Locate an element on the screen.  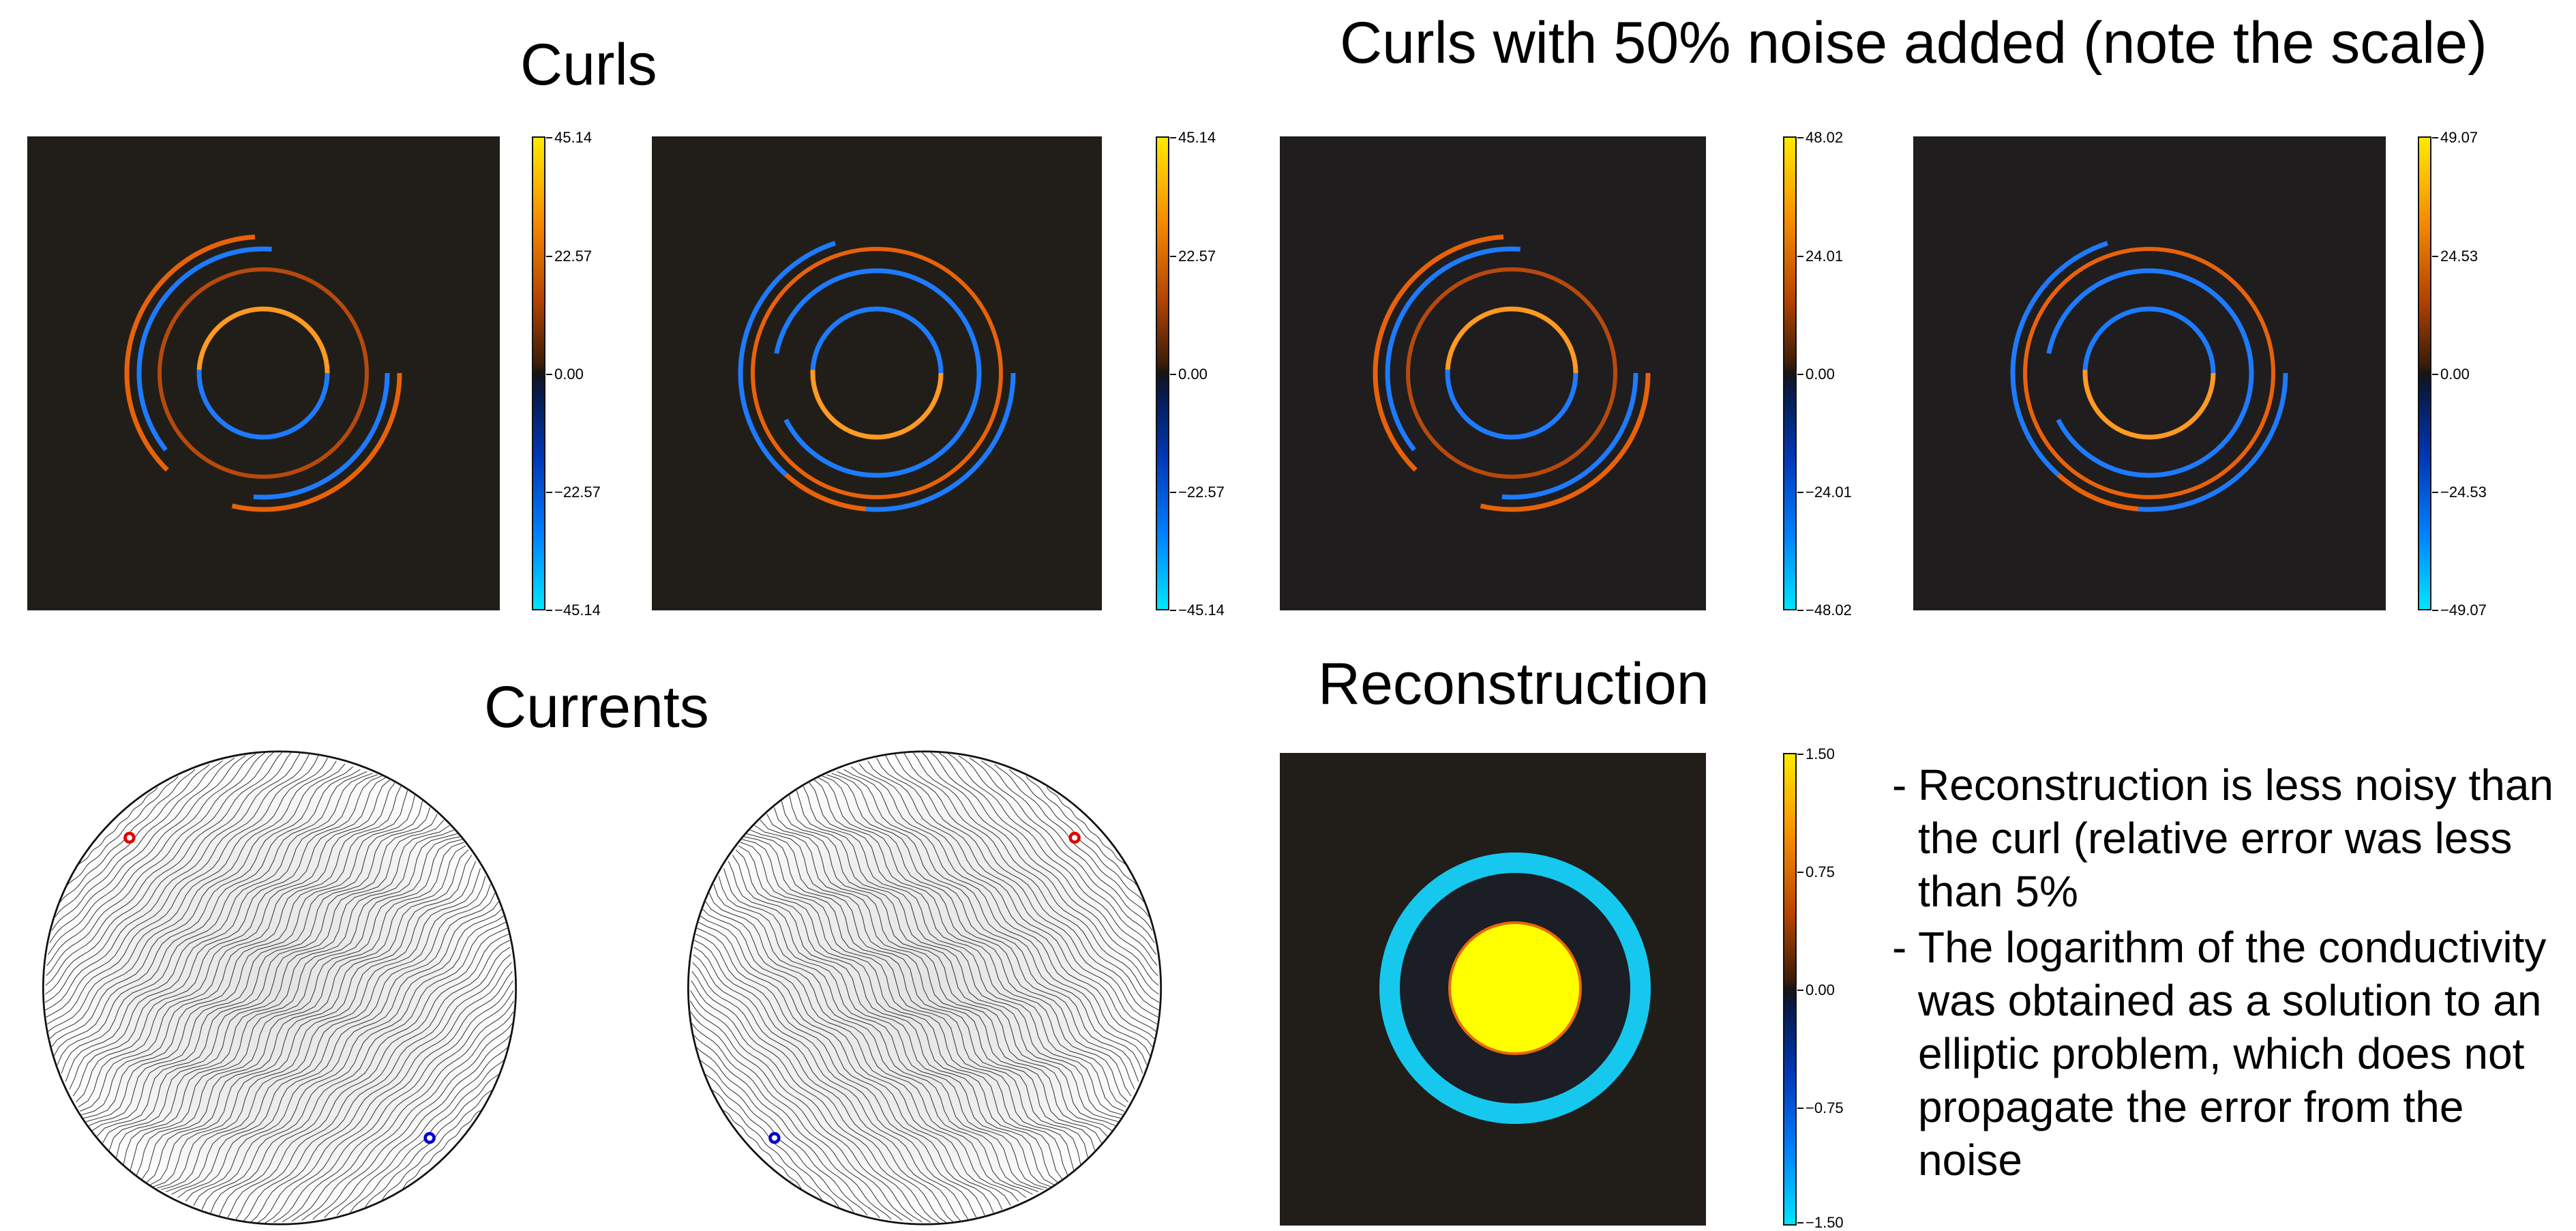
tick-label: −48.02 is located at coordinates (1824, 610).